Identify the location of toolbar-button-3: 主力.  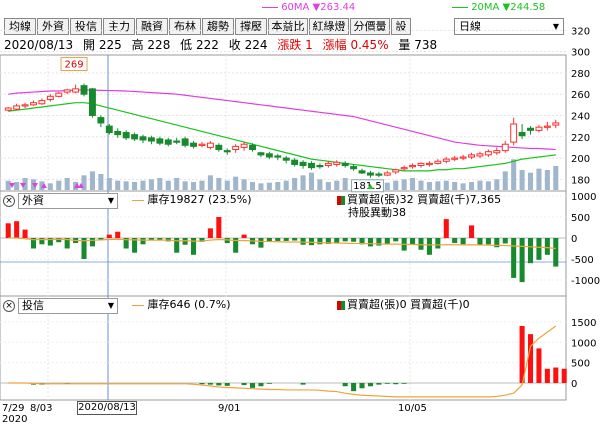
(119, 26).